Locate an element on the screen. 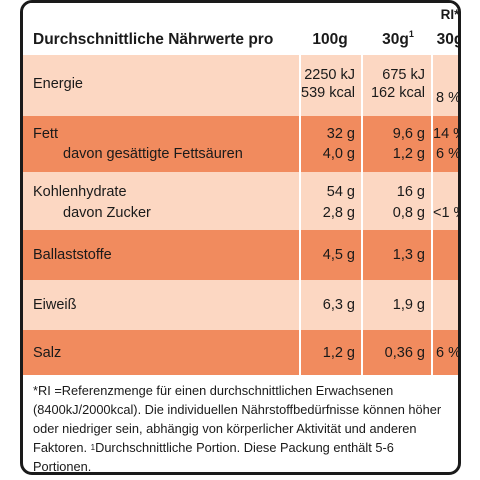 This screenshot has width=480, height=480. row-label: Kohlenhydrate is located at coordinates (80, 192).